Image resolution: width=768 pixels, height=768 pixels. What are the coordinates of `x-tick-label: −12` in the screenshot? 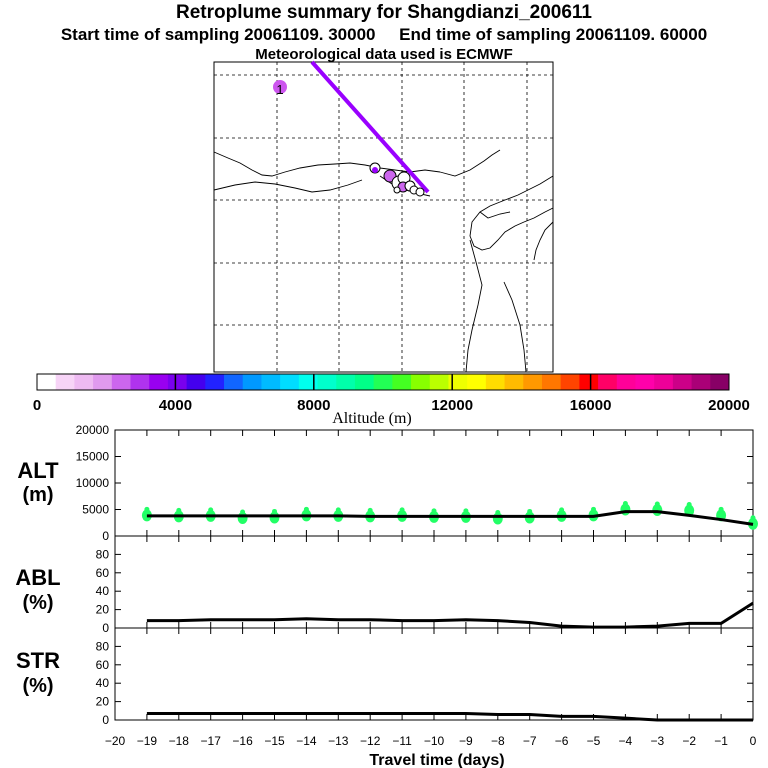 It's located at (370, 741).